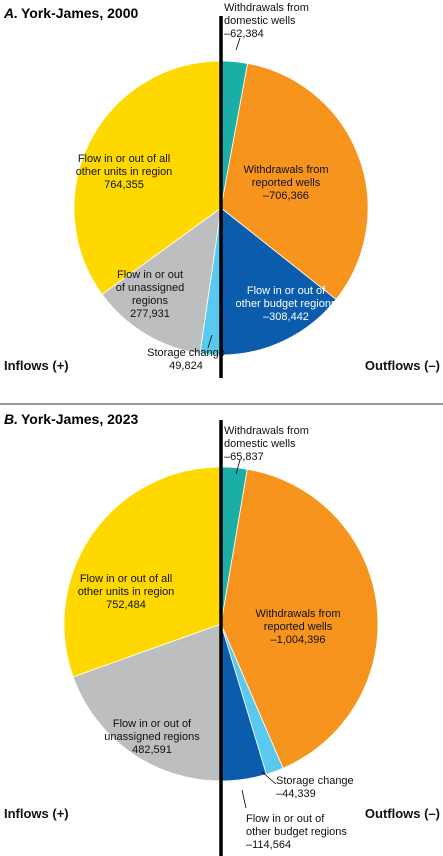 This screenshot has width=443, height=856. I want to click on slice-label-line: –62,384, so click(244, 34).